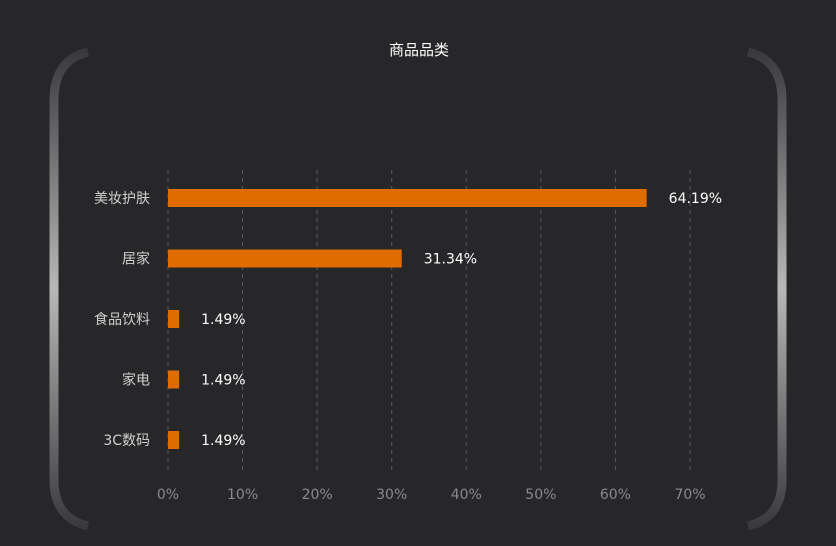  What do you see at coordinates (168, 495) in the screenshot?
I see `x-tick-label: 0%` at bounding box center [168, 495].